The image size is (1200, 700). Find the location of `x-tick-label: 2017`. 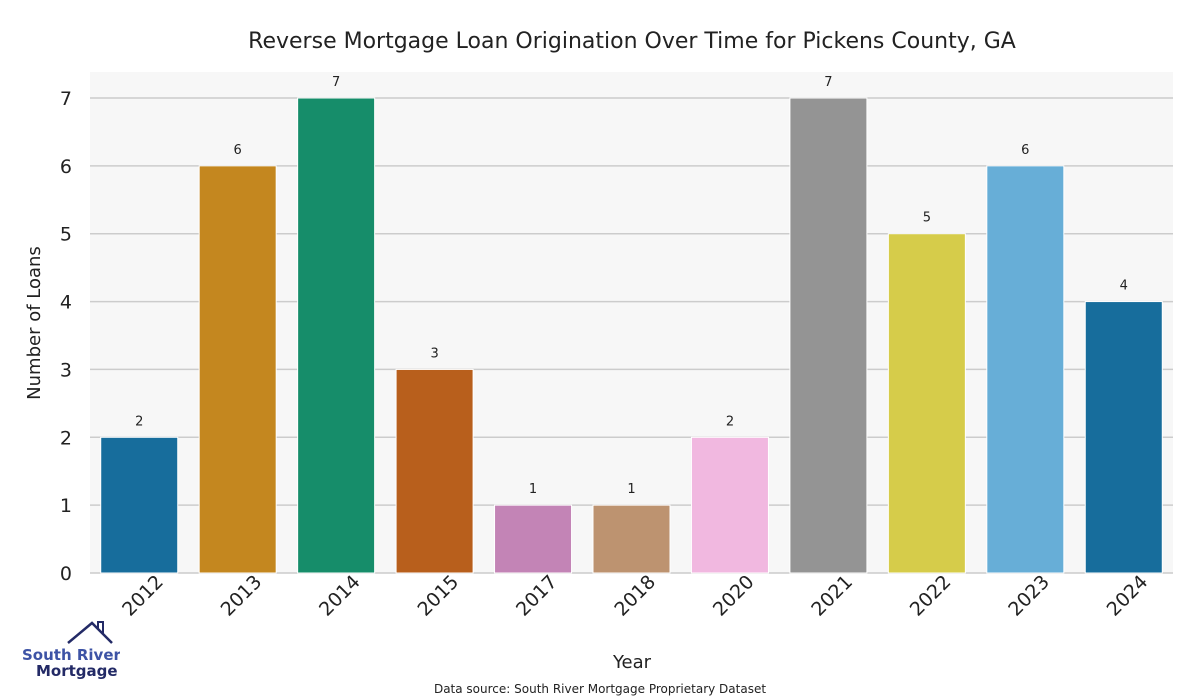

x-tick-label: 2017 is located at coordinates (537, 596).